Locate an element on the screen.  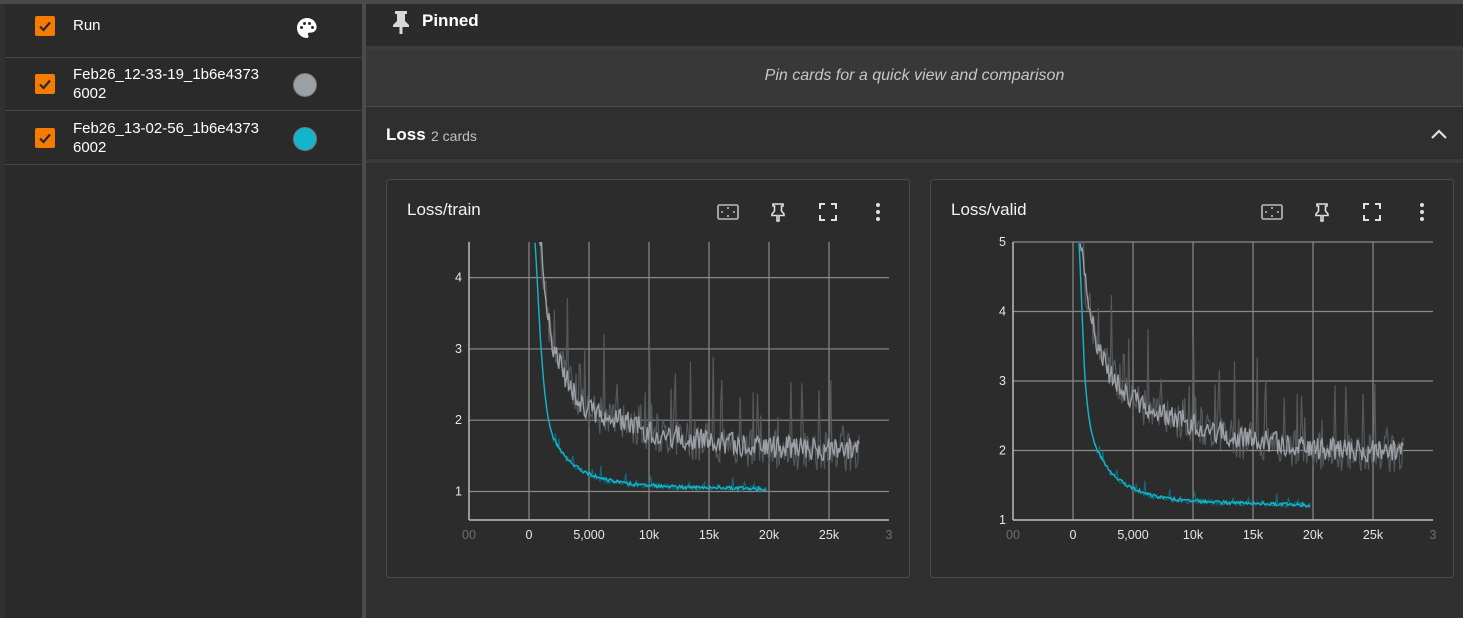
top-border is located at coordinates (731, 2).